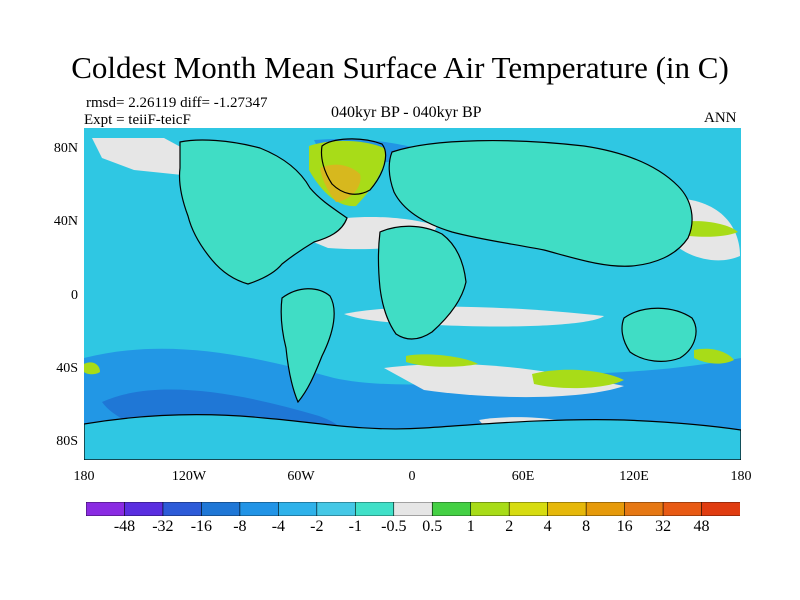  What do you see at coordinates (124, 526) in the screenshot?
I see `colorbar-tick-label: -48` at bounding box center [124, 526].